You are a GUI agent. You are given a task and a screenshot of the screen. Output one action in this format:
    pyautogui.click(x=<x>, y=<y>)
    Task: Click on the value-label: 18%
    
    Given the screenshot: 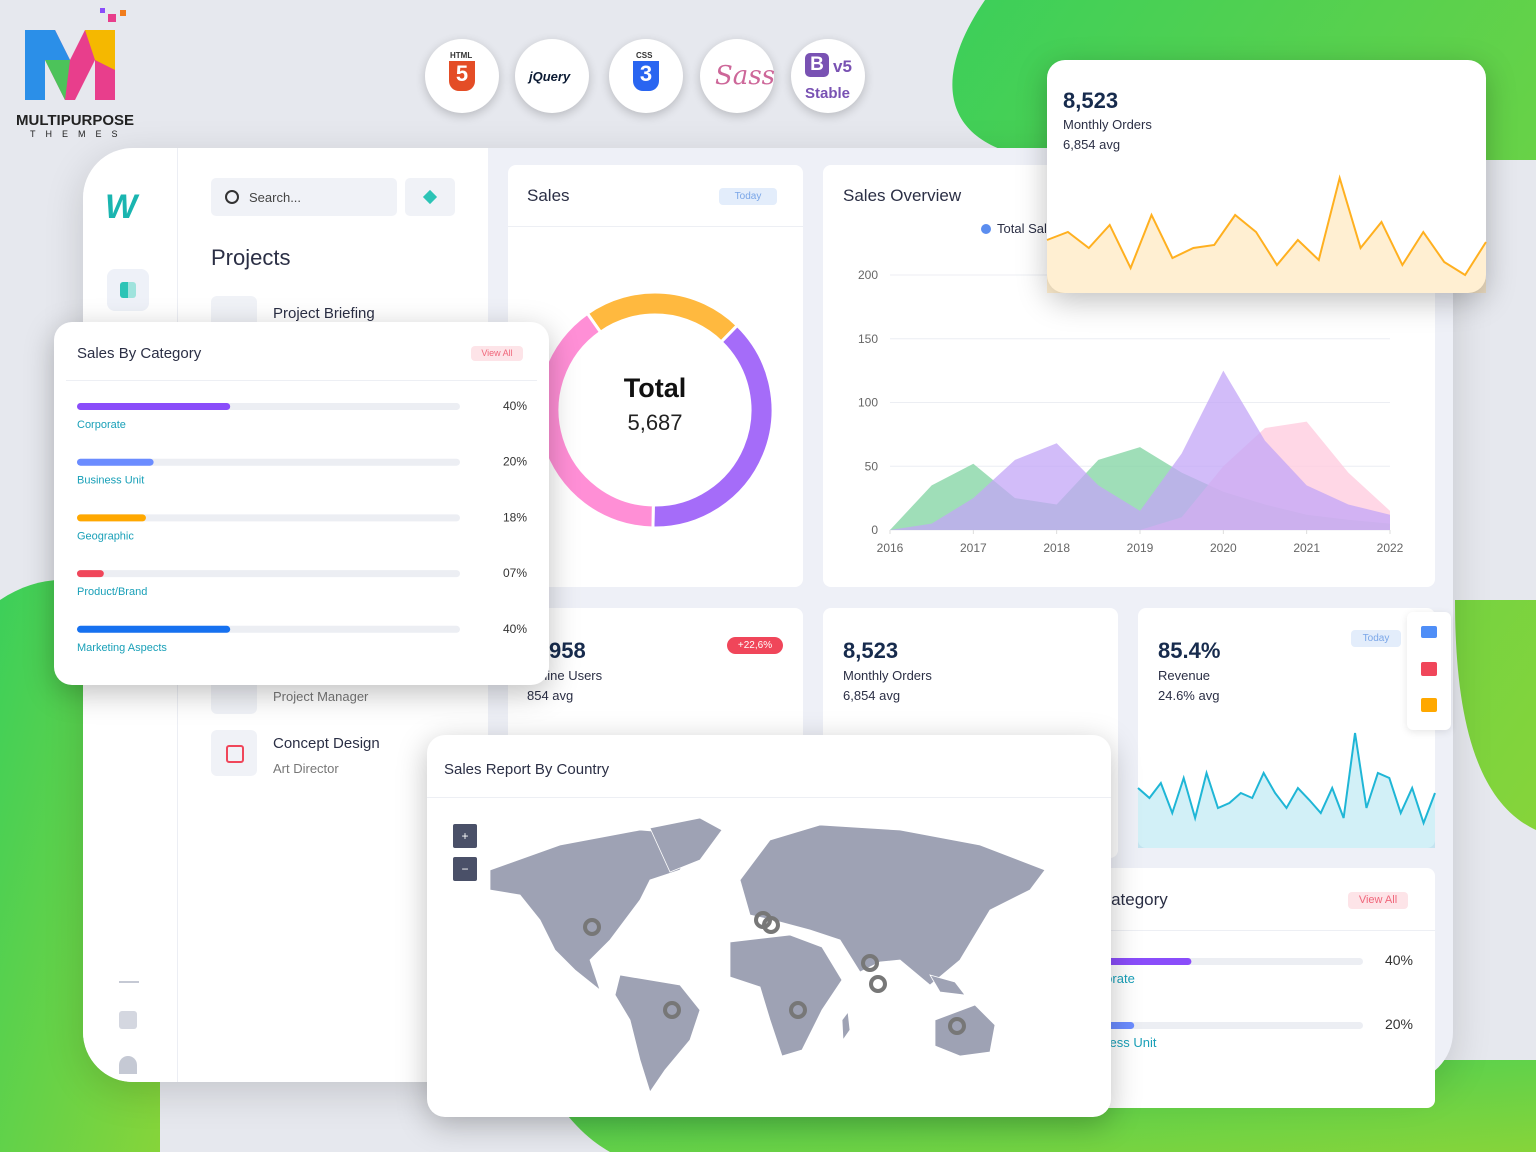 What is the action you would take?
    pyautogui.click(x=515, y=517)
    